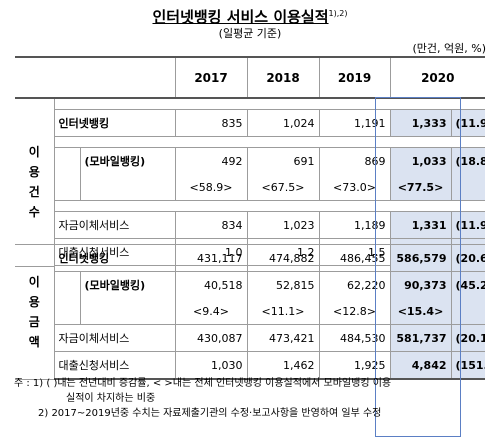  I want to click on count-internet-2020: 1,333, so click(420, 123).